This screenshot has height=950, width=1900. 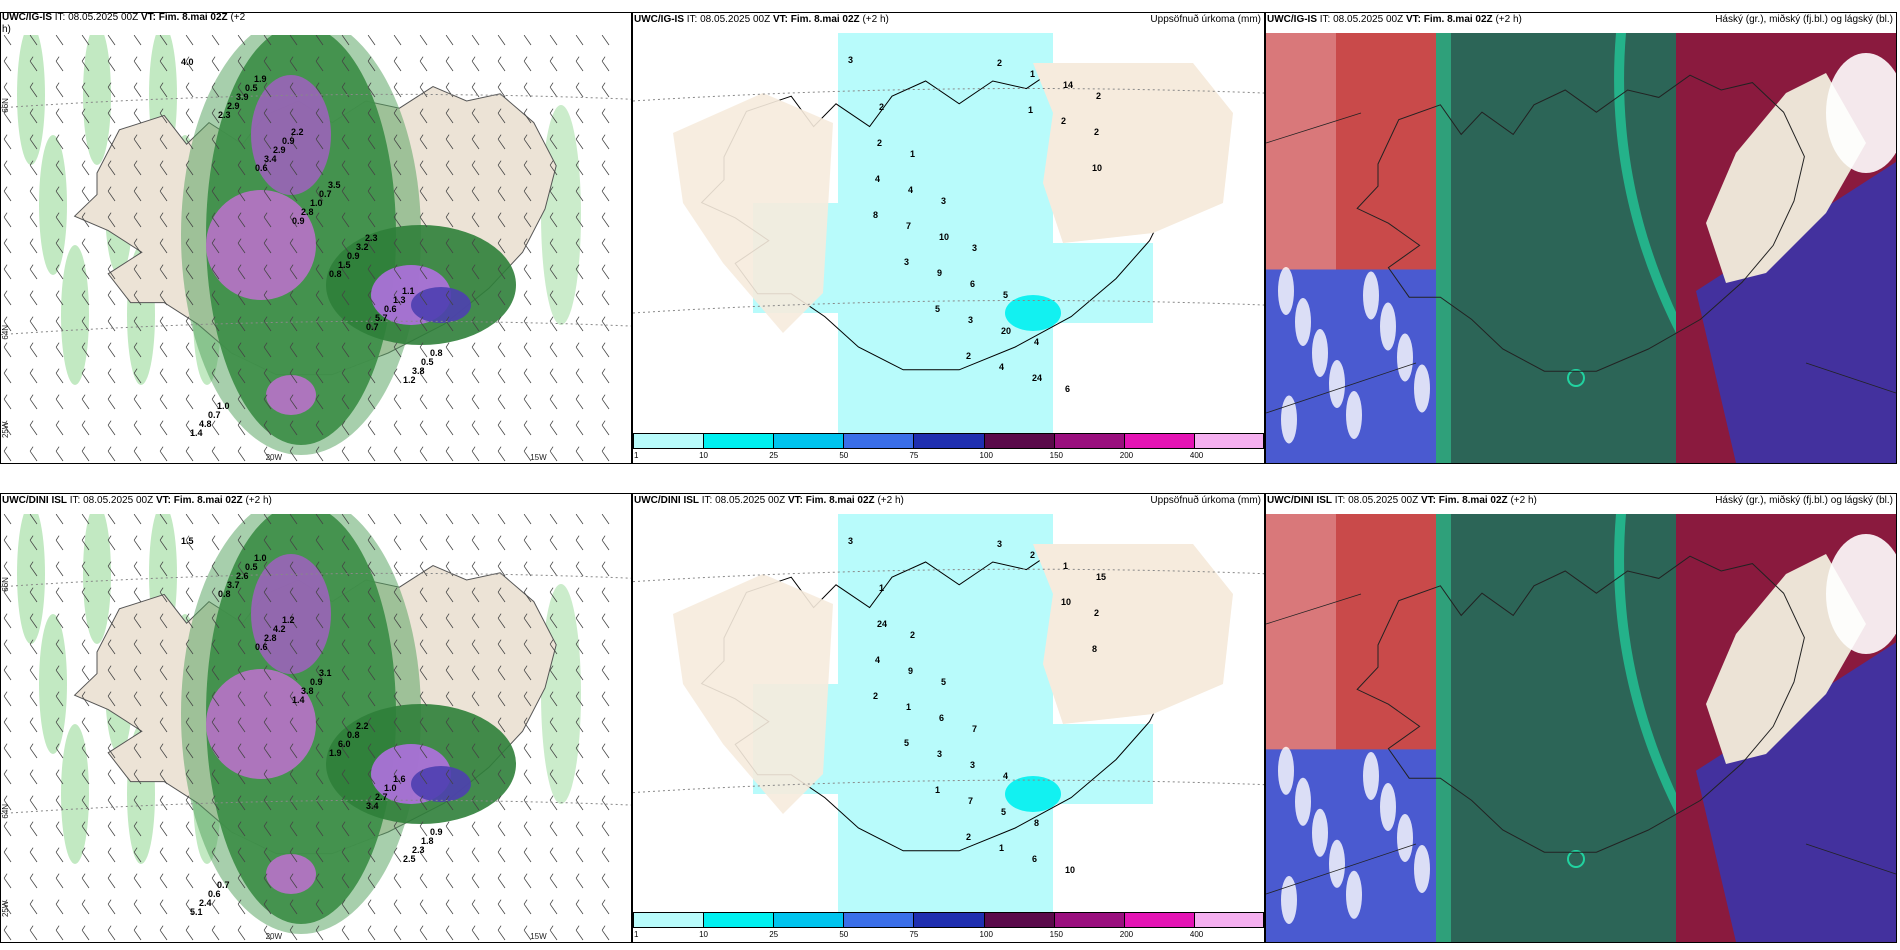 What do you see at coordinates (912, 635) in the screenshot?
I see `accum-label: 2` at bounding box center [912, 635].